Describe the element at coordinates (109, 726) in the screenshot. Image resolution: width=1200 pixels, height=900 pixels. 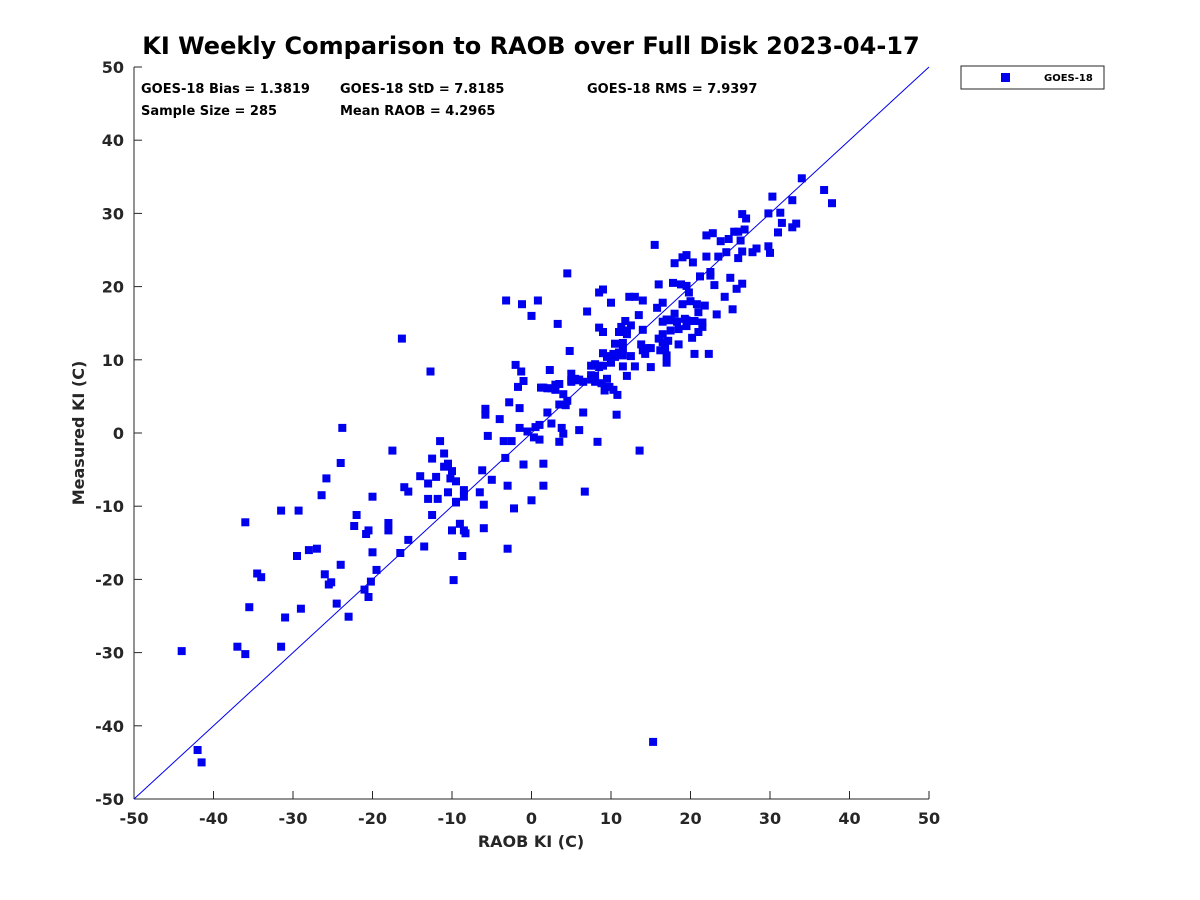
I see `y-tick-label: -40` at that location.